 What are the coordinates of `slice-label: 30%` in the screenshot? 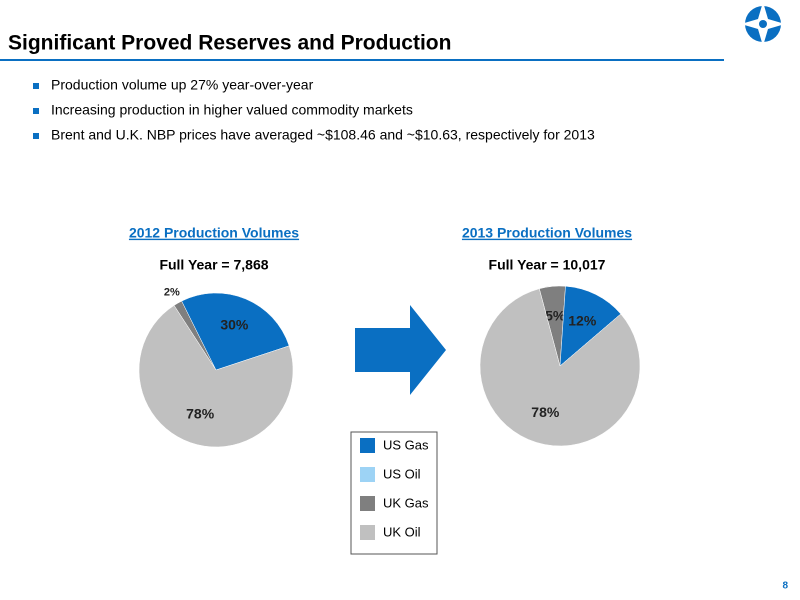 It's located at (234, 325).